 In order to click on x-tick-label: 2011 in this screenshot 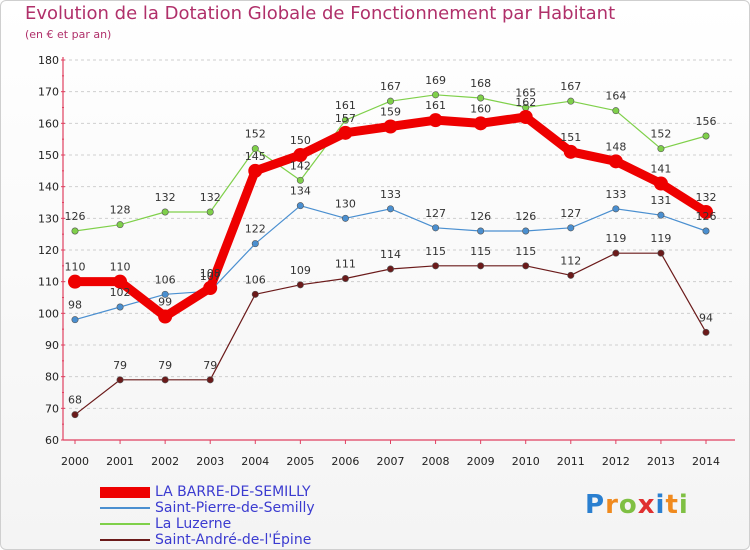, I will do `click(571, 461)`.